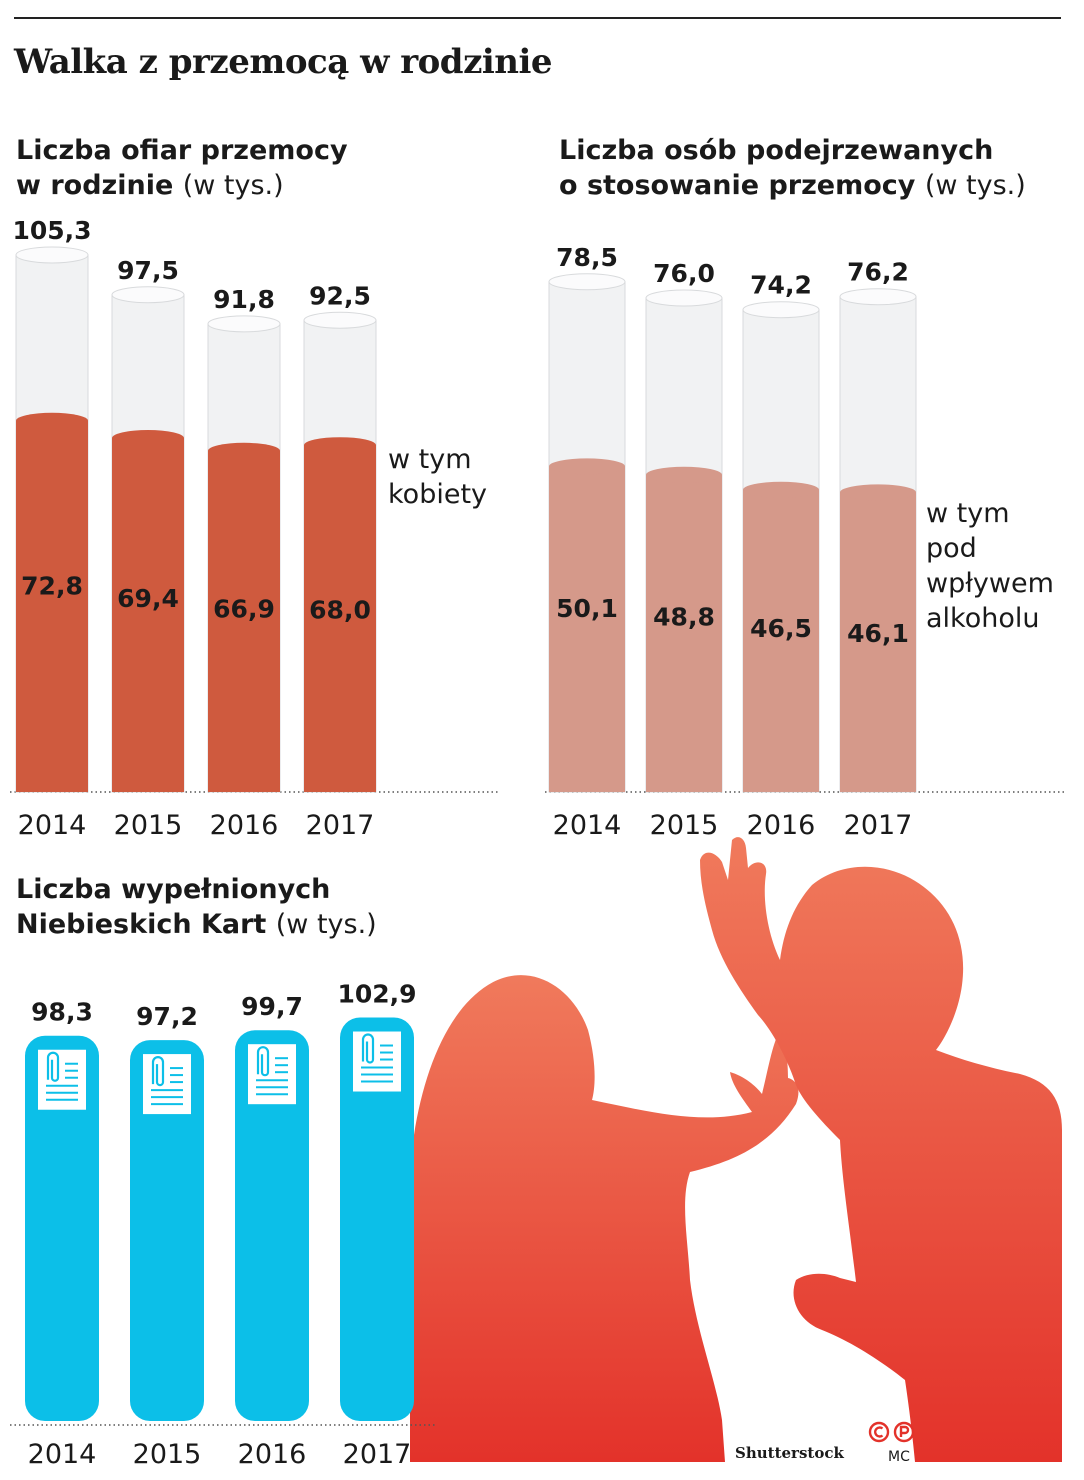 This screenshot has height=1480, width=1084. What do you see at coordinates (789, 1453) in the screenshot?
I see `photo-credit: Shutterstock` at bounding box center [789, 1453].